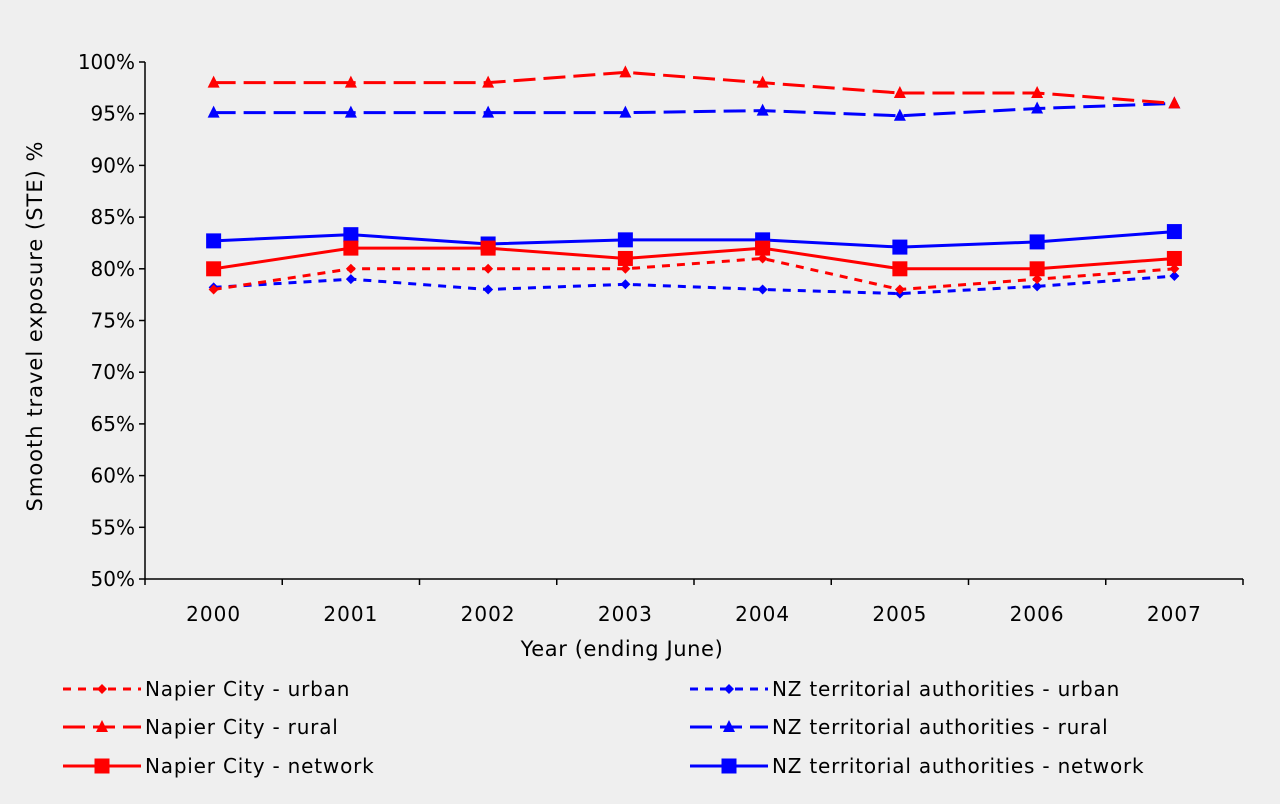  I want to click on y-tick-label: 55%, so click(113, 527).